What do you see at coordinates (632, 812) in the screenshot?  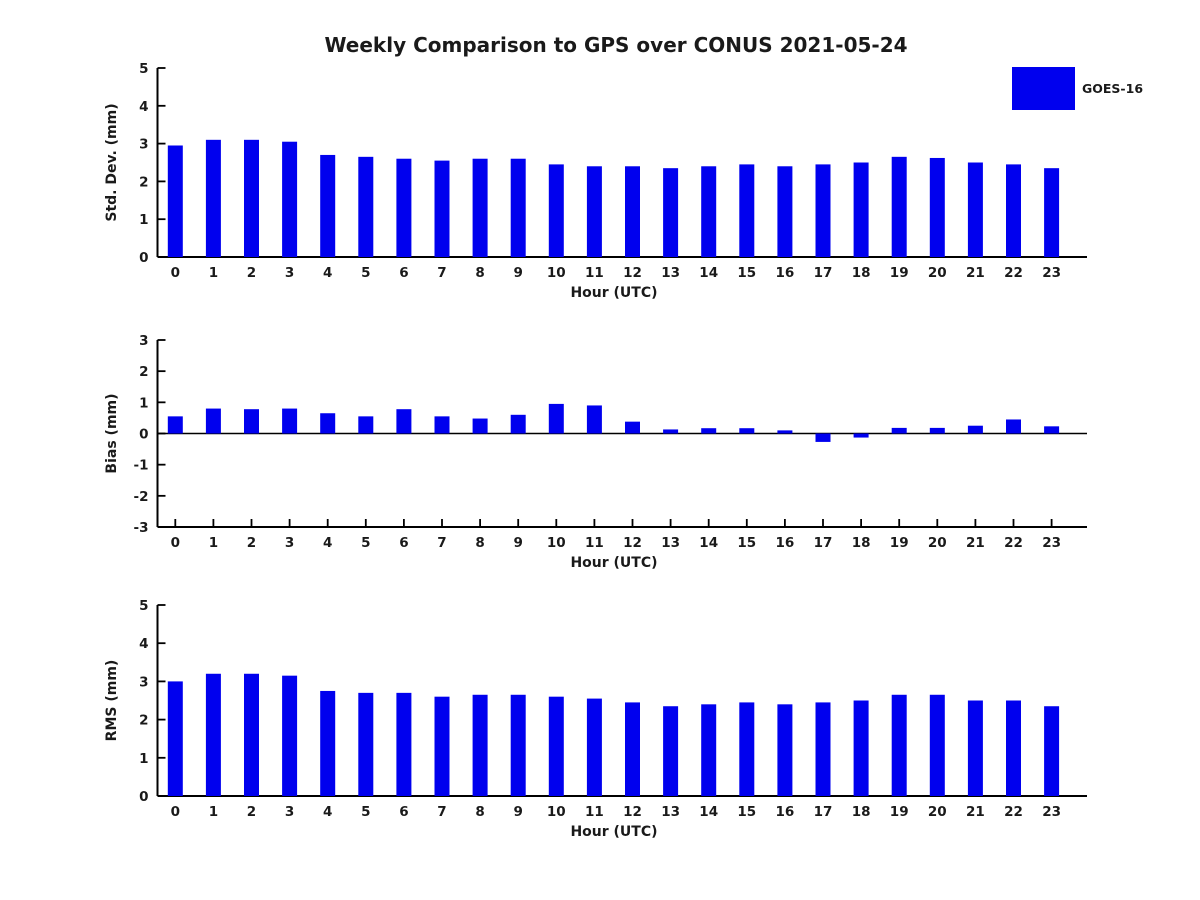 I see `x-tick-label: 12` at bounding box center [632, 812].